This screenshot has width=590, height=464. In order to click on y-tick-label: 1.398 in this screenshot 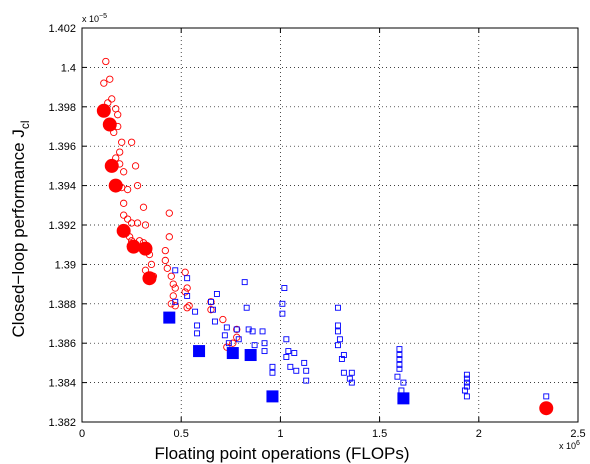, I will do `click(62, 108)`.